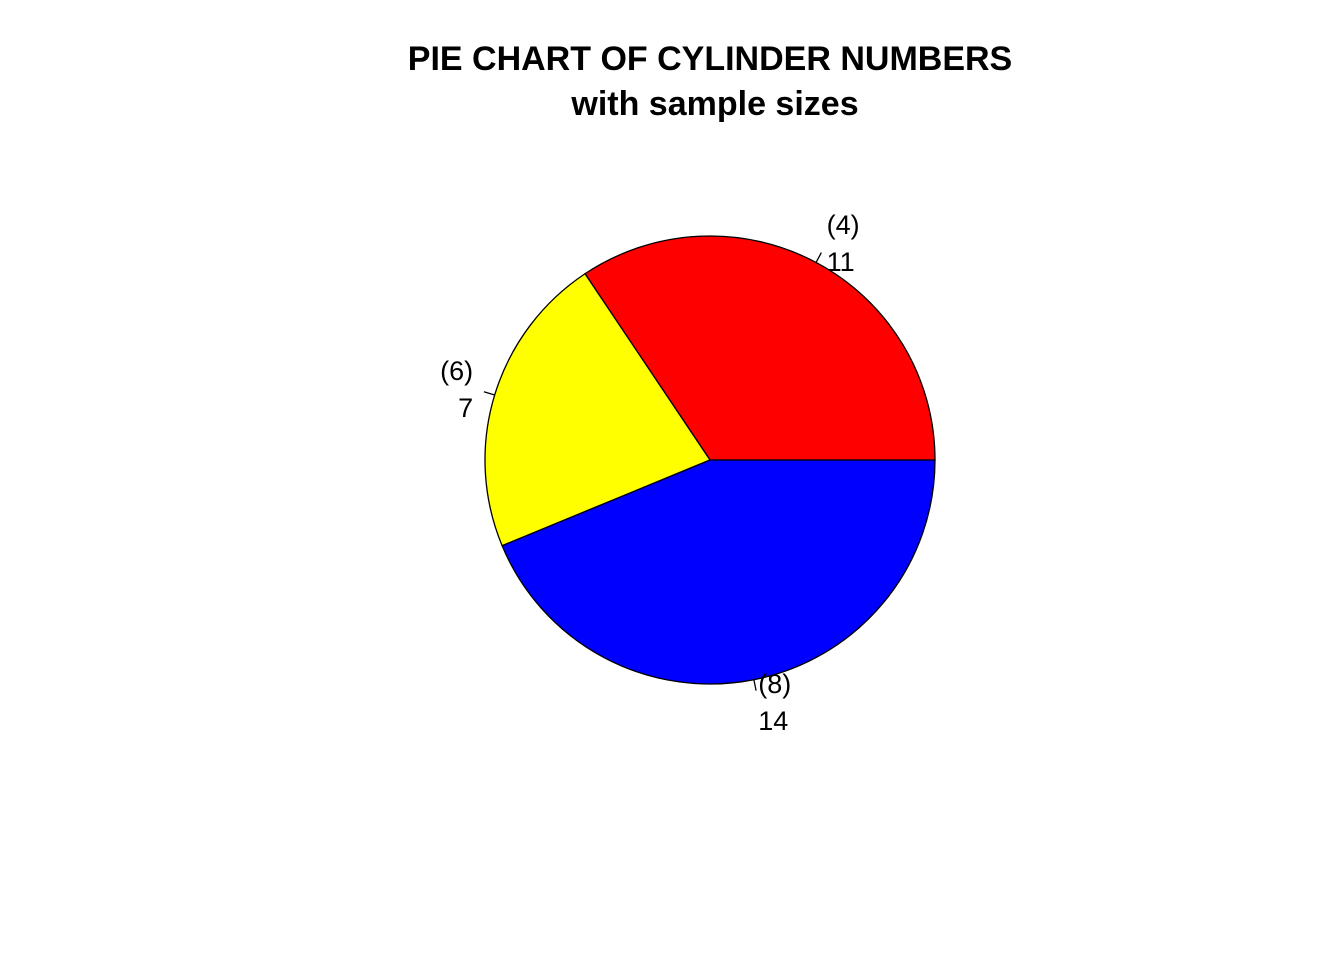  I want to click on slice-value-label: 11, so click(841, 262).